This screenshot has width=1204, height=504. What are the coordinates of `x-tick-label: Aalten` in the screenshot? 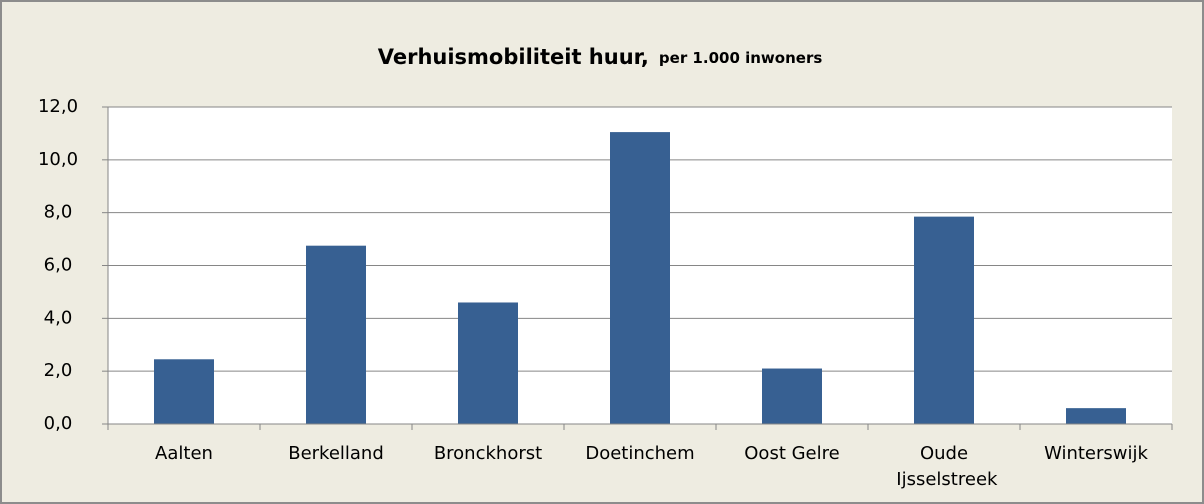 It's located at (184, 453).